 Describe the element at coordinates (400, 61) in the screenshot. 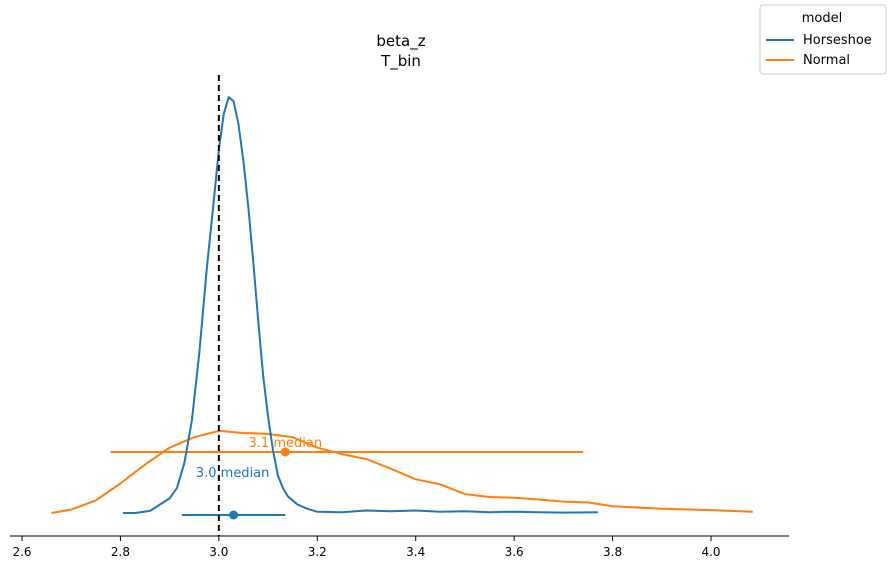

I see `chart-subtitle: T_bin` at that location.